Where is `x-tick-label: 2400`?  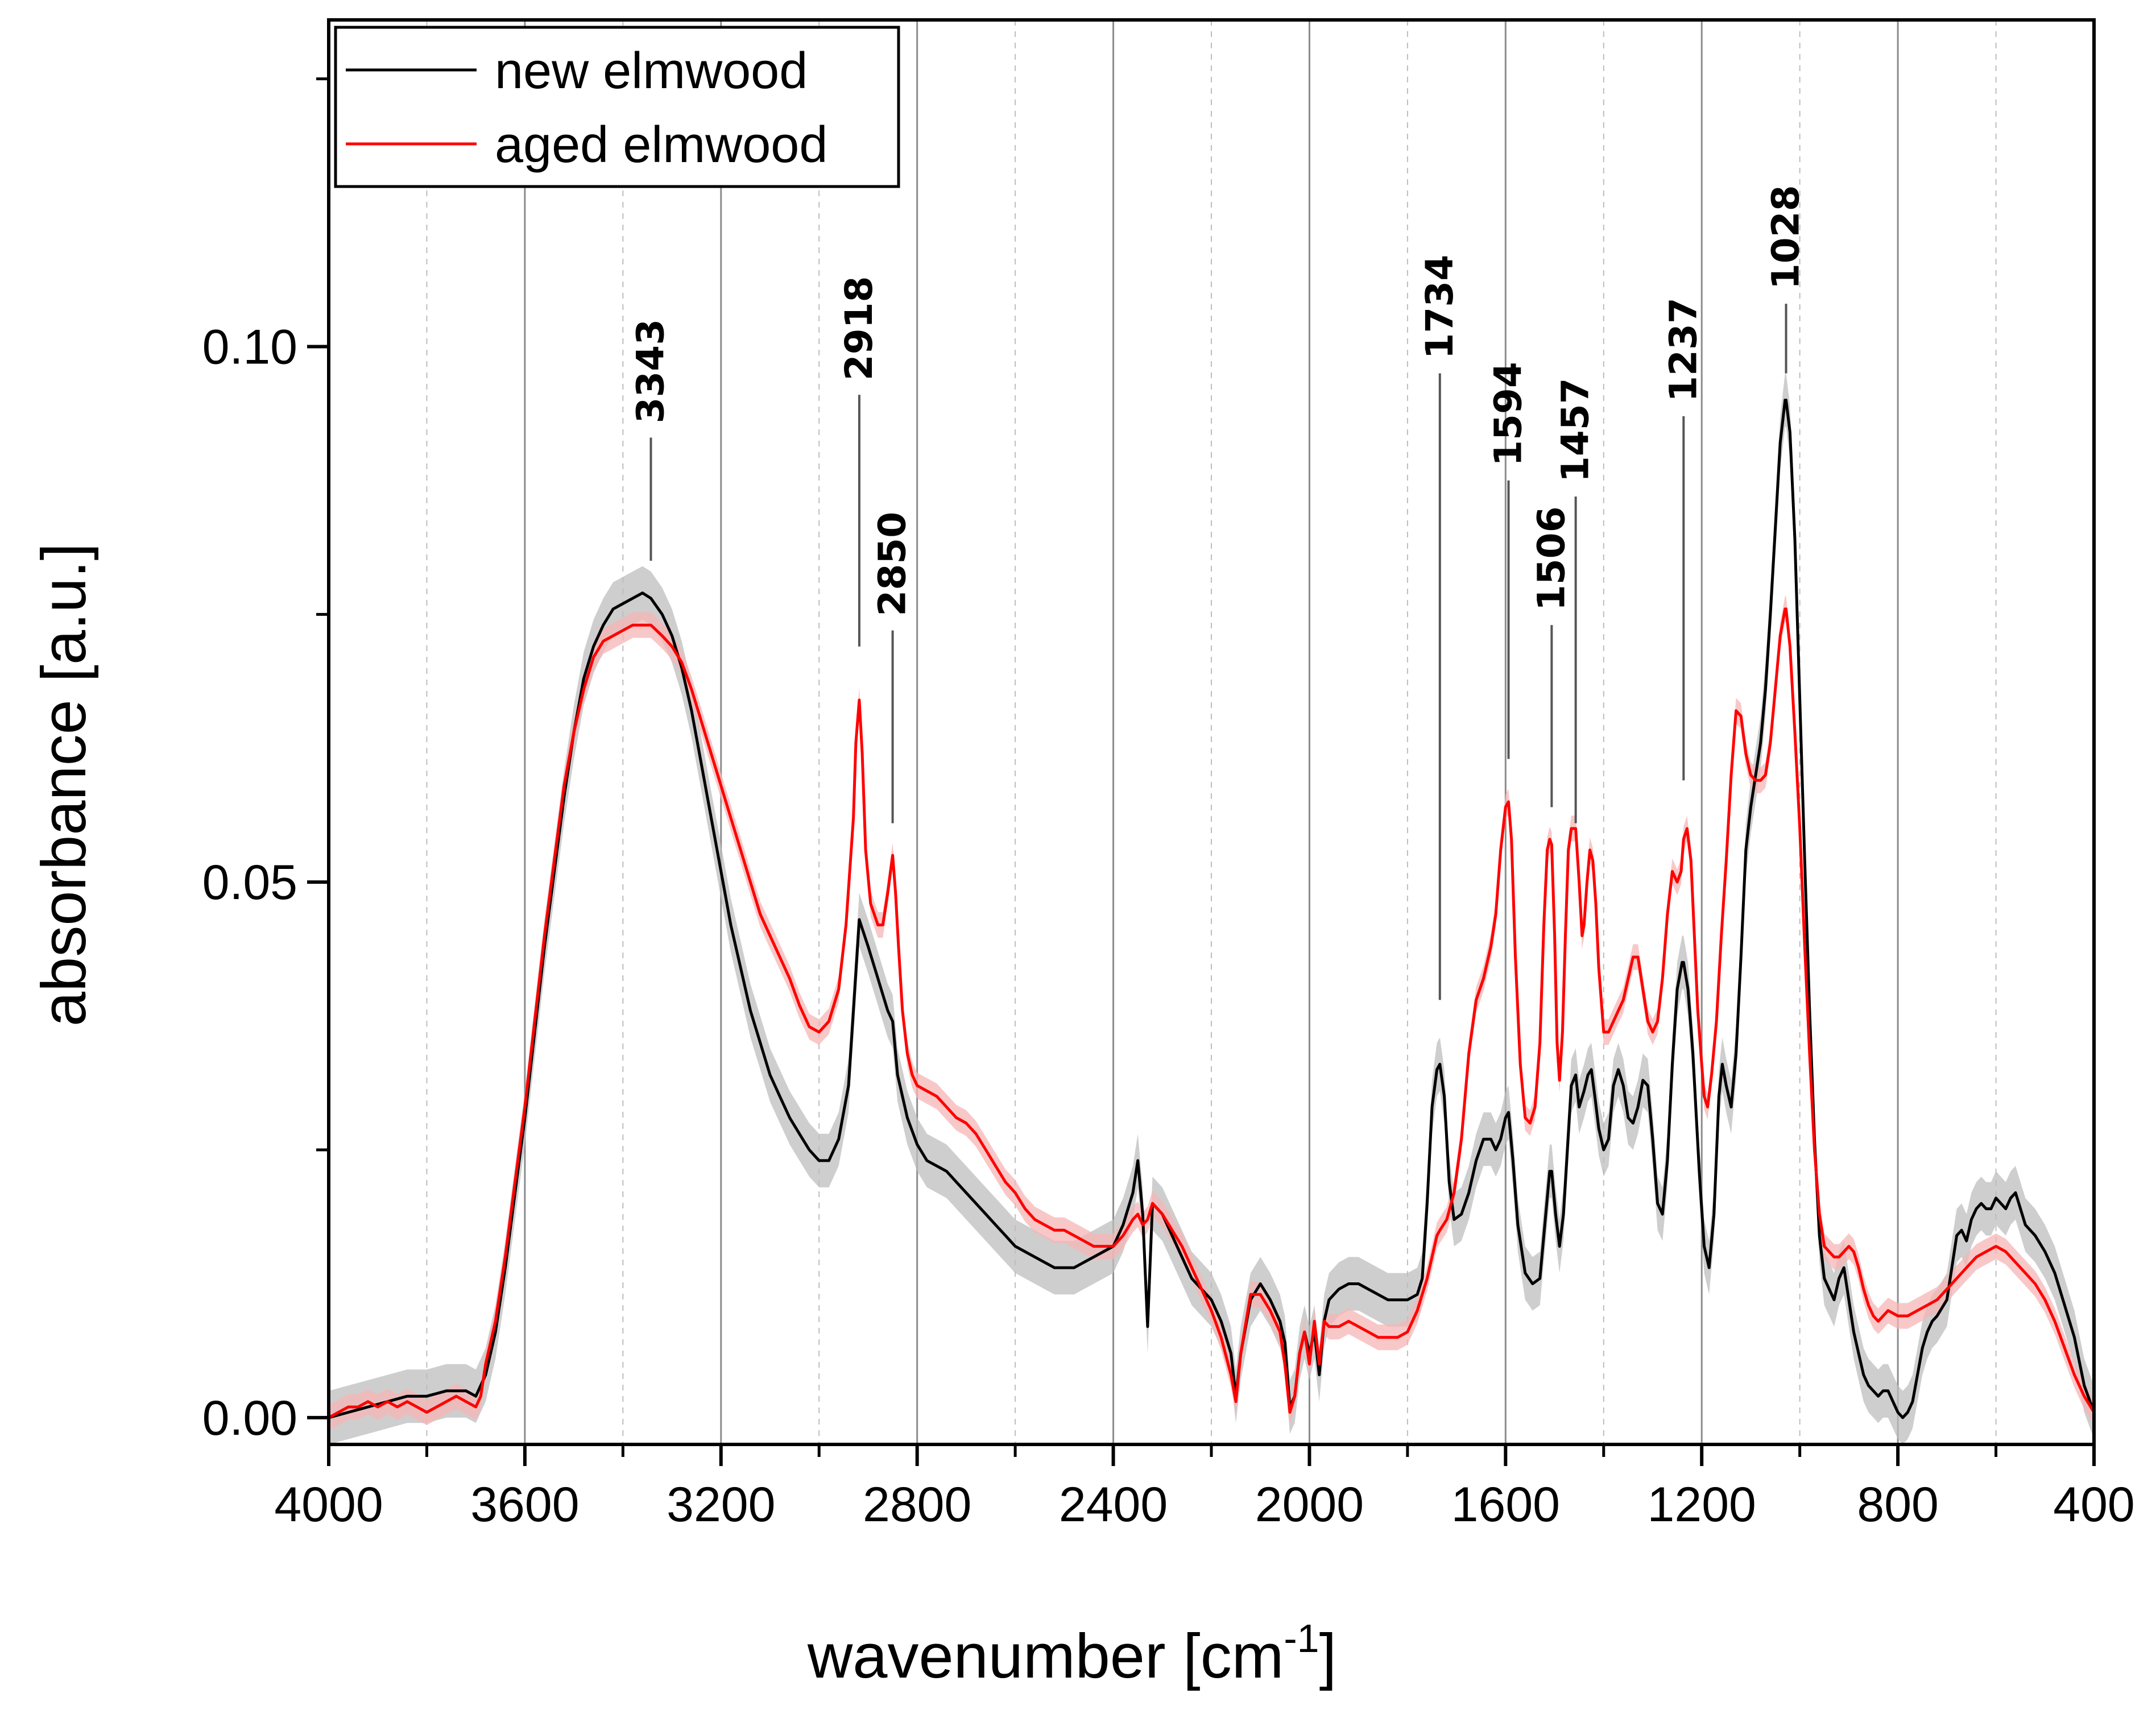 x-tick-label: 2400 is located at coordinates (1113, 1504).